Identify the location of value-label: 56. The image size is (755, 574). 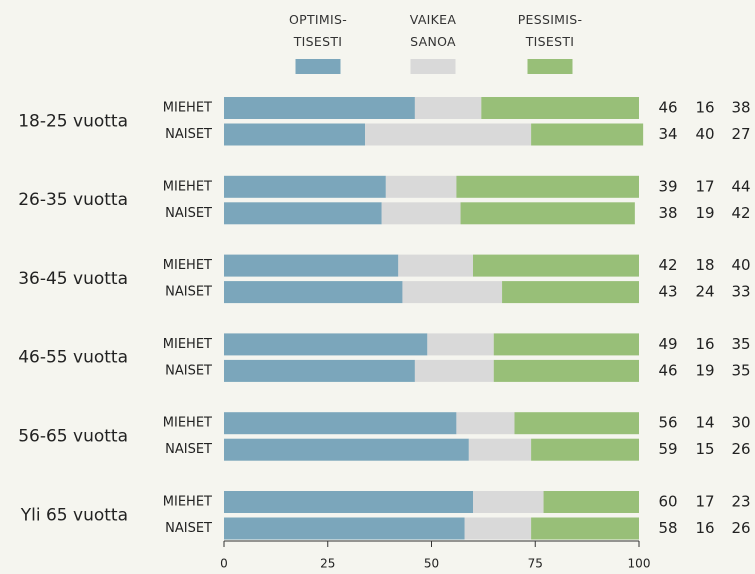
(667, 423).